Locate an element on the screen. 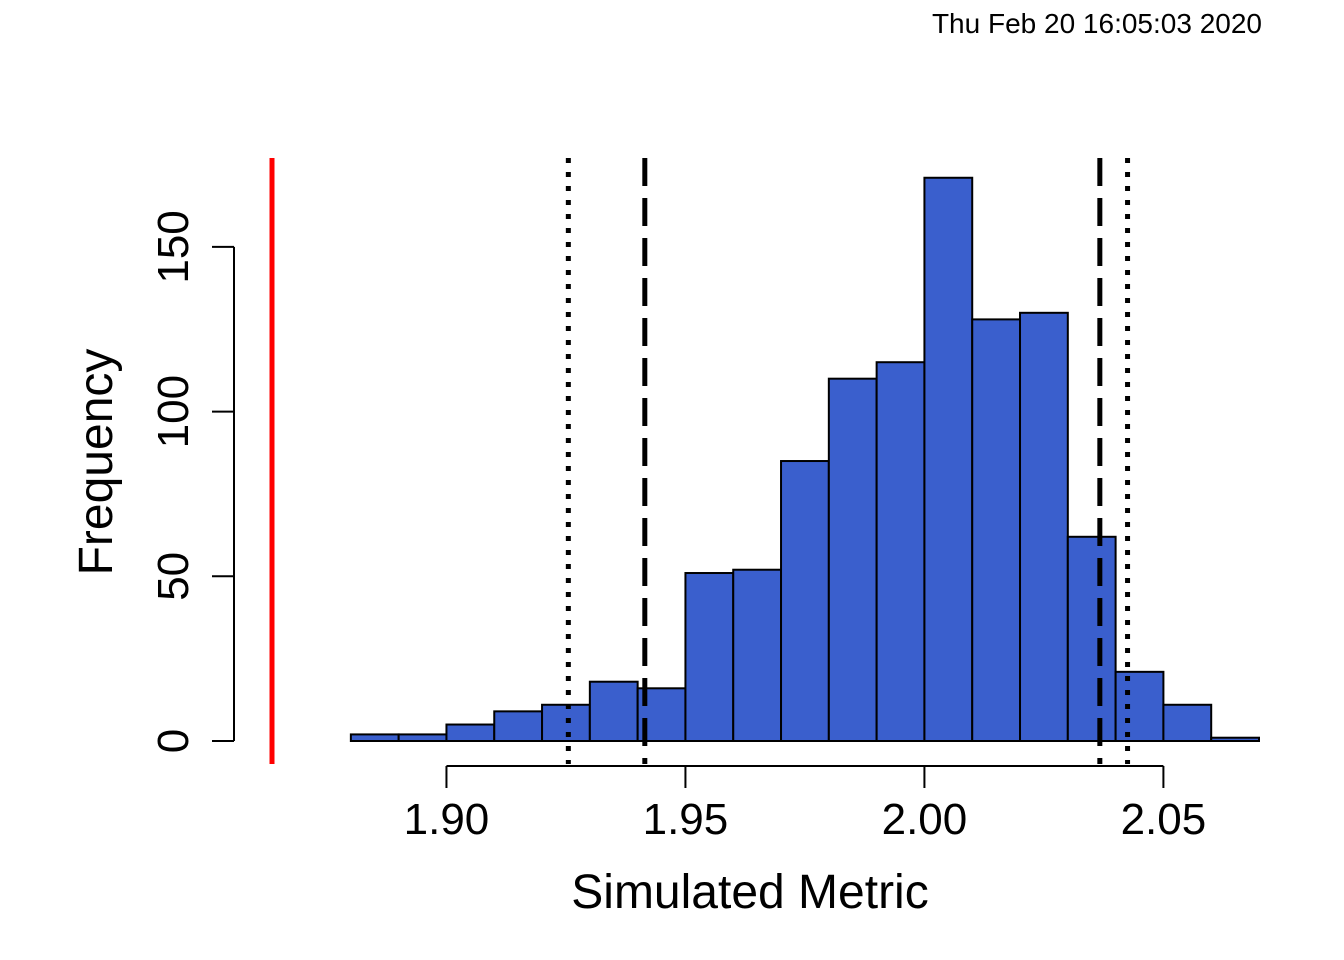 The width and height of the screenshot is (1344, 960). x-tick-label: 2.05 is located at coordinates (1164, 819).